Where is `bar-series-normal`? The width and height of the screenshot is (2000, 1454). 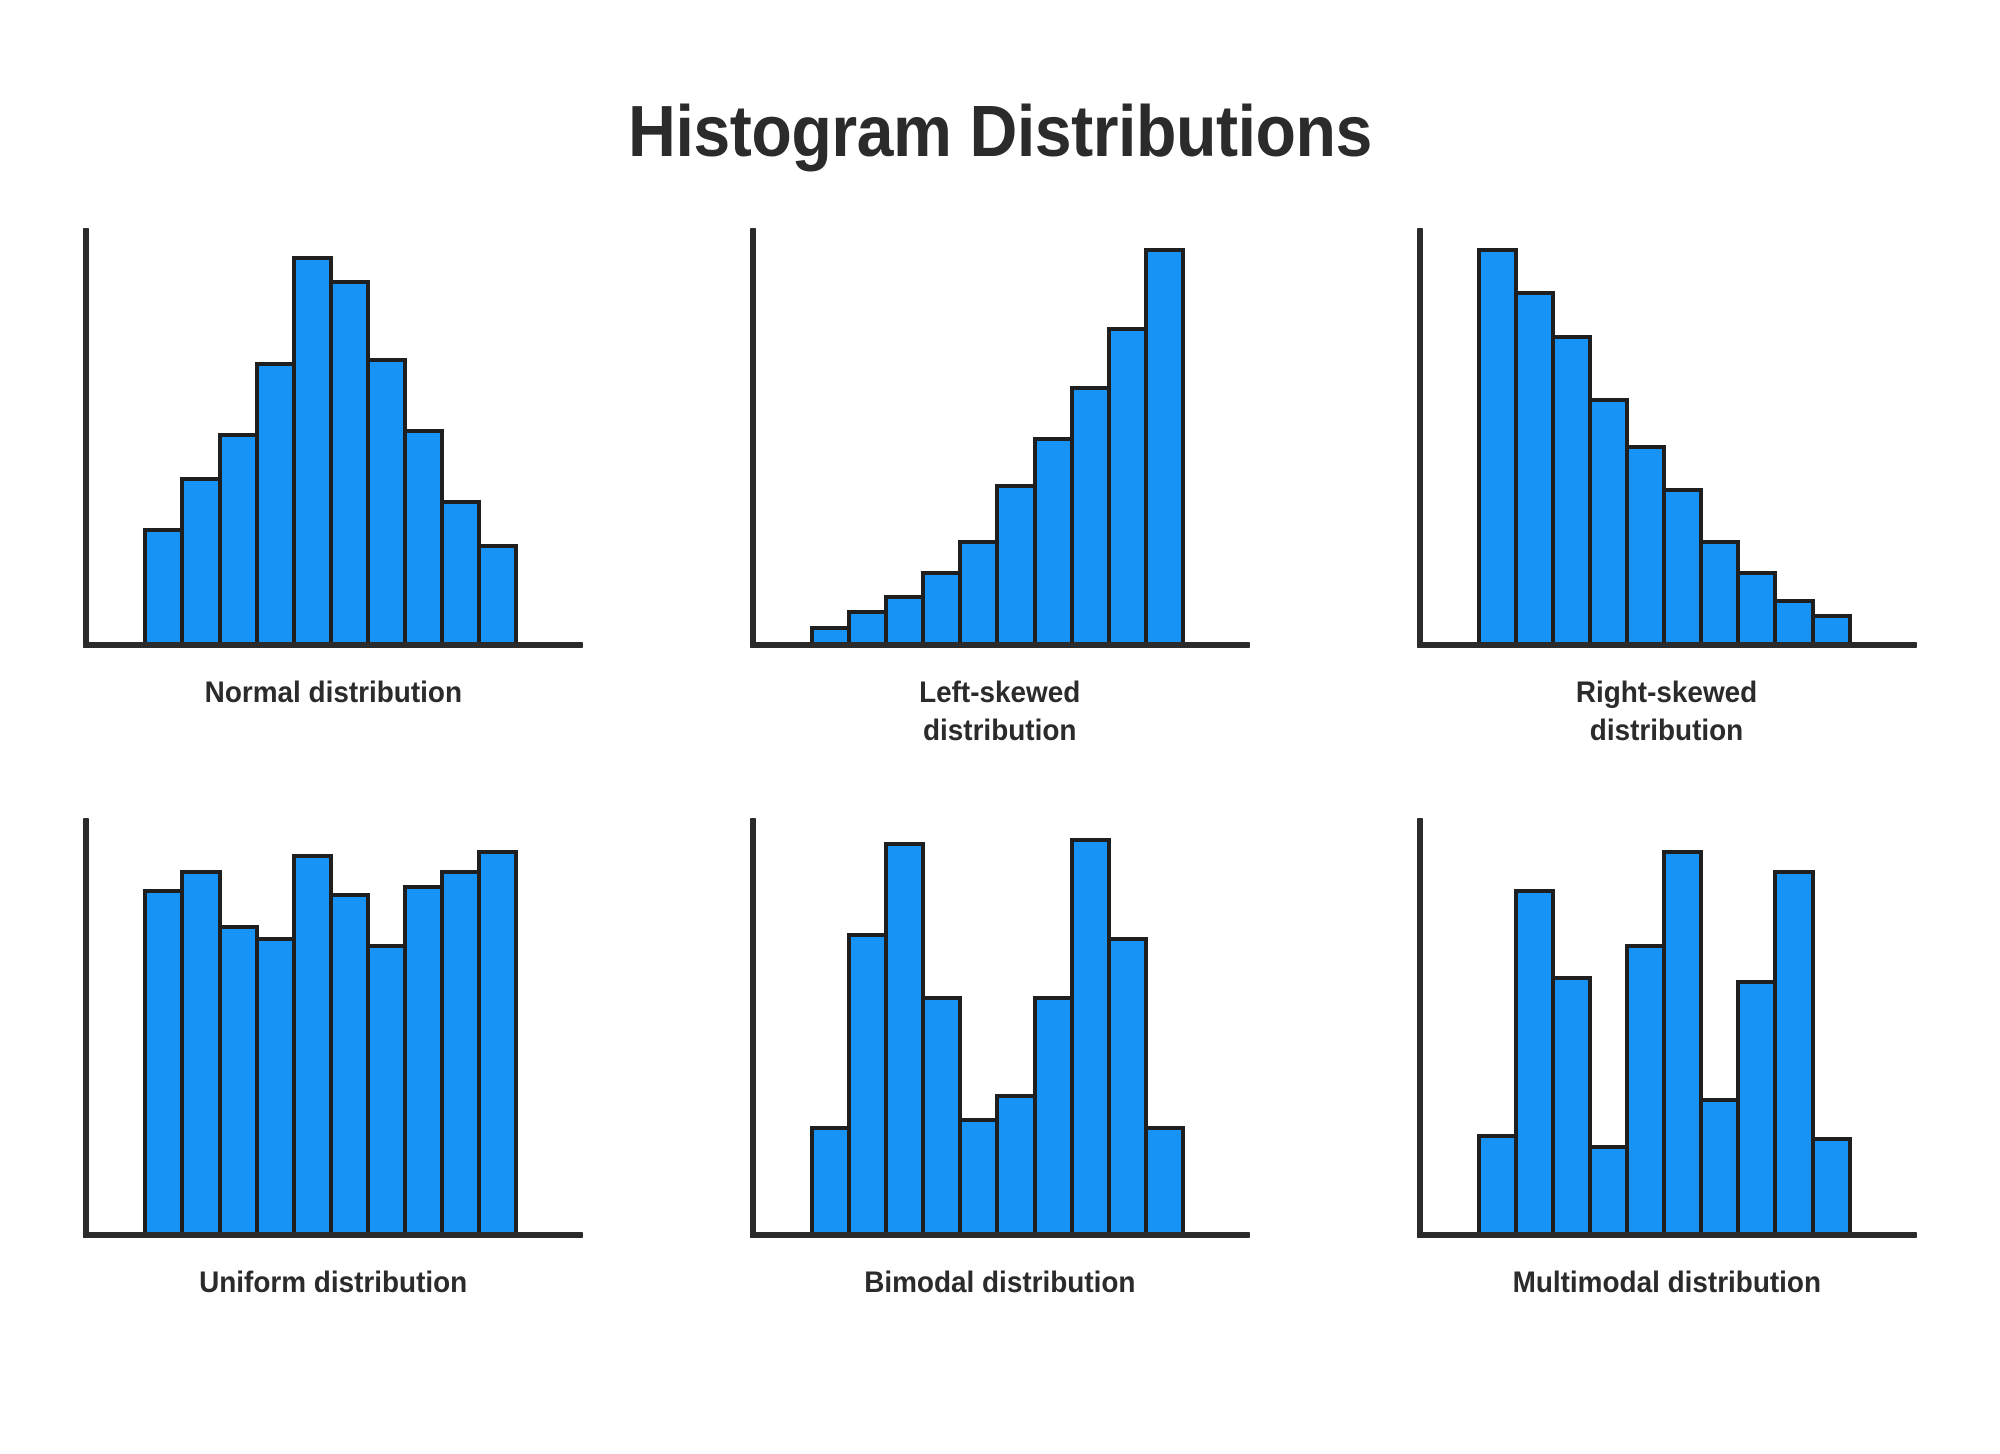 bar-series-normal is located at coordinates (331, 445).